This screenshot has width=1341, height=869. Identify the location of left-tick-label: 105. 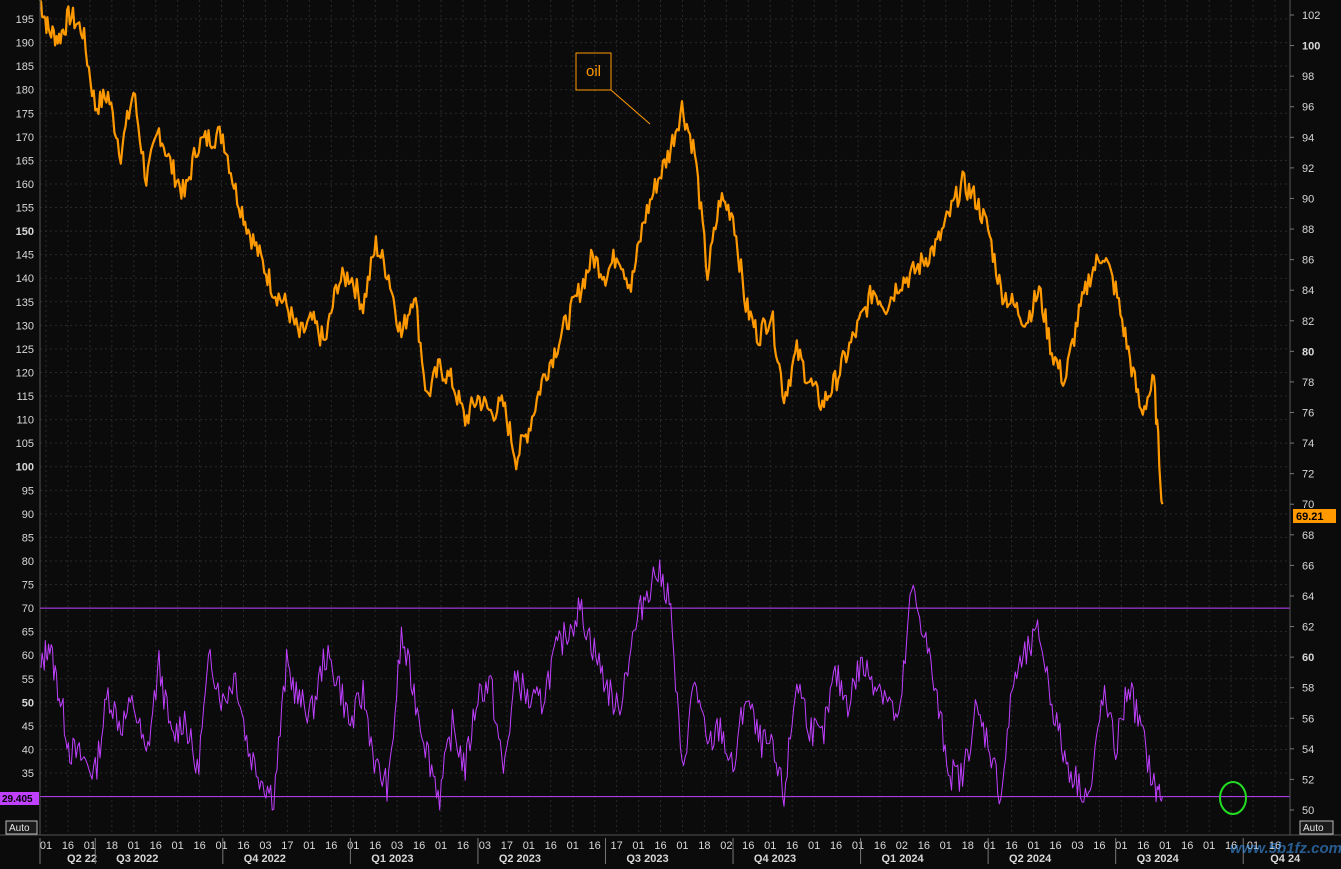
(25, 444).